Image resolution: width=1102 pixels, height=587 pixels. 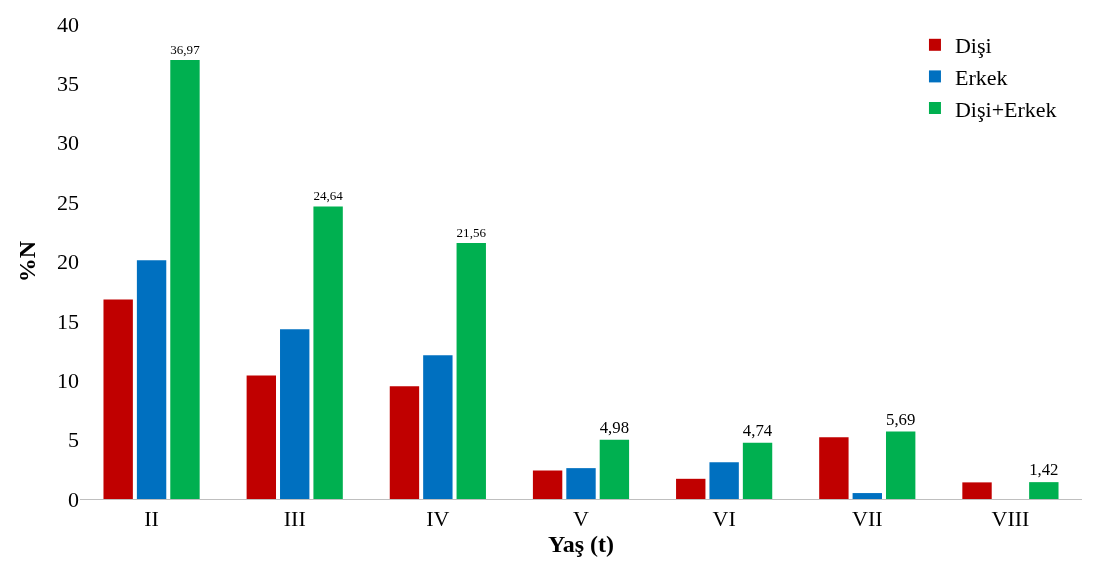 I want to click on data-label: 1,42, so click(x=1044, y=470).